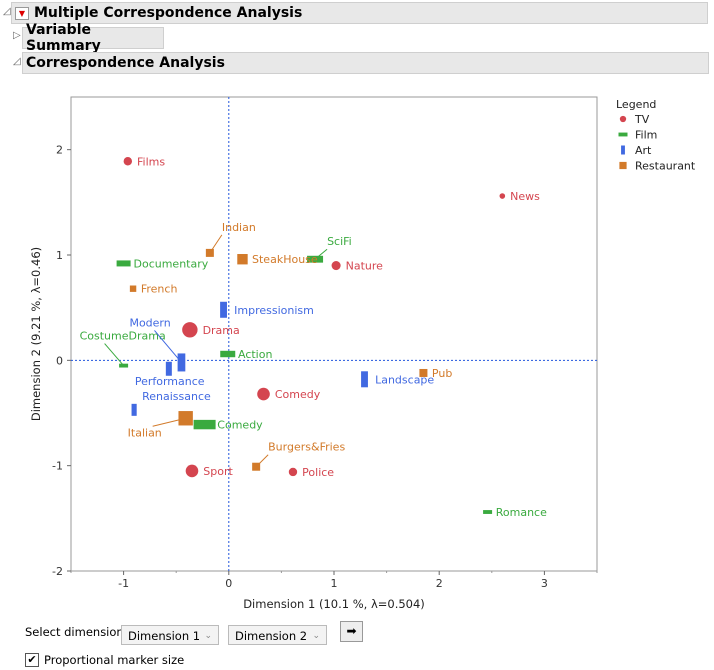 The height and width of the screenshot is (670, 714). I want to click on checkmark-icon: ✔, so click(32, 659).